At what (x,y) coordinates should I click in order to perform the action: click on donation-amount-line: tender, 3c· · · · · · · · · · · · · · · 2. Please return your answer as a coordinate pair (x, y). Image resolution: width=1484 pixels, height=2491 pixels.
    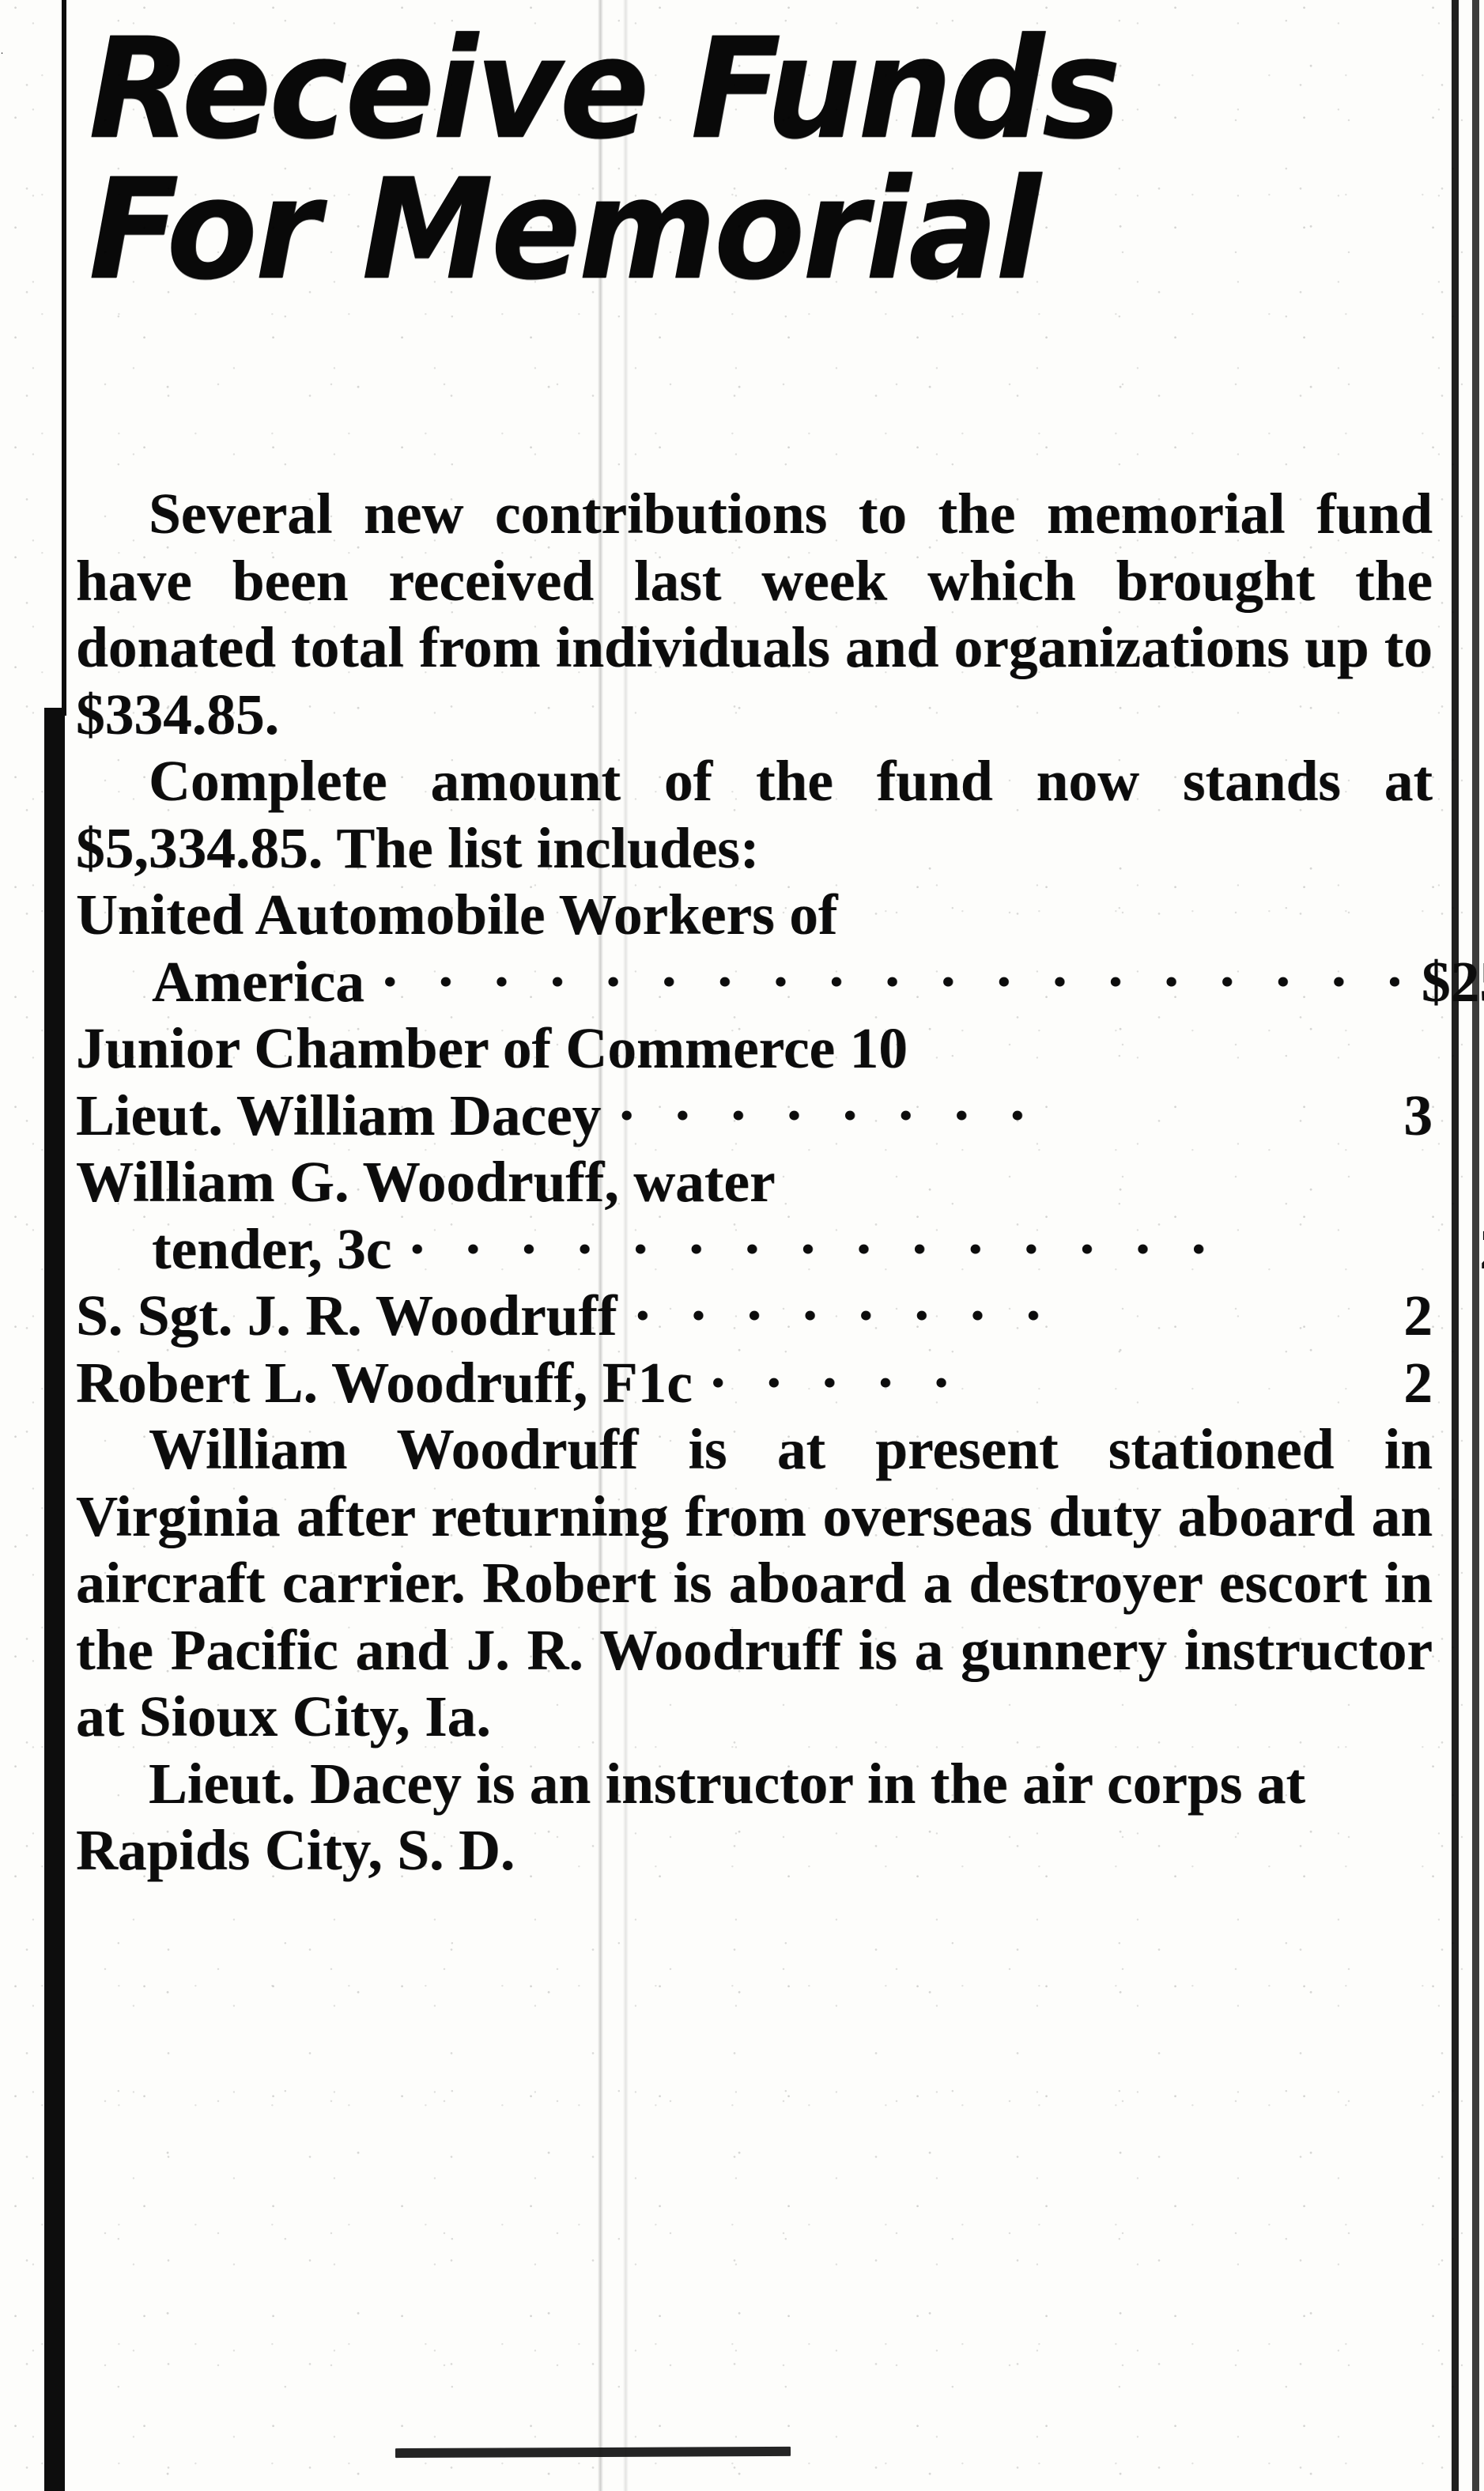
    Looking at the image, I should click on (780, 1249).